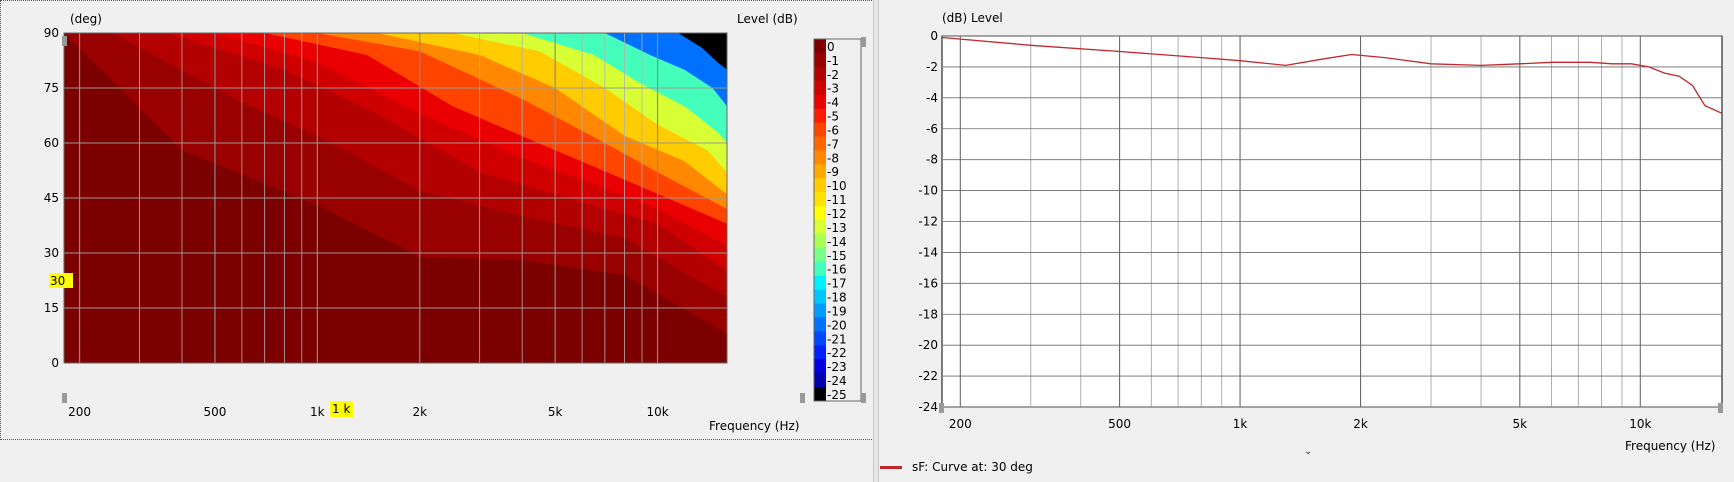 The image size is (1734, 482). What do you see at coordinates (61, 280) in the screenshot?
I see `heatmap-cursor-y: 30` at bounding box center [61, 280].